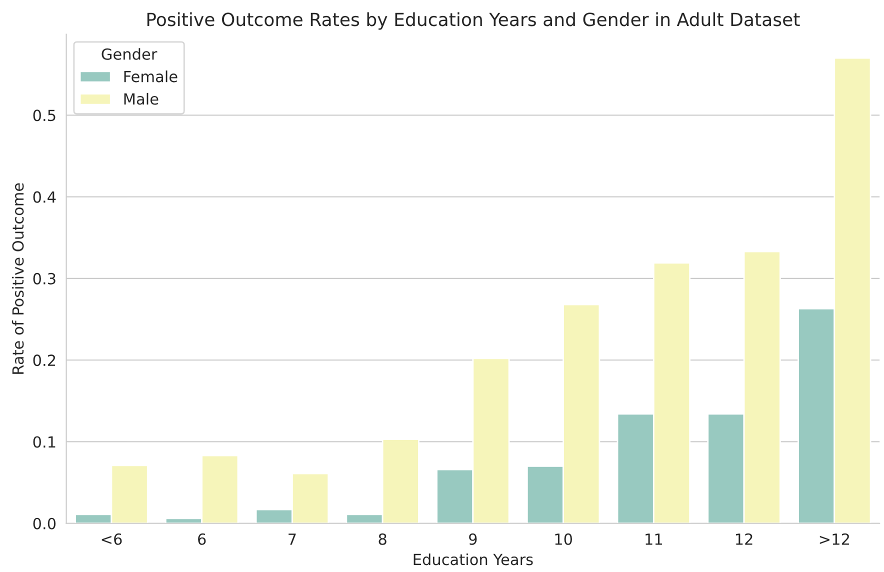  What do you see at coordinates (44, 524) in the screenshot?
I see `y-tick-label: 0.0` at bounding box center [44, 524].